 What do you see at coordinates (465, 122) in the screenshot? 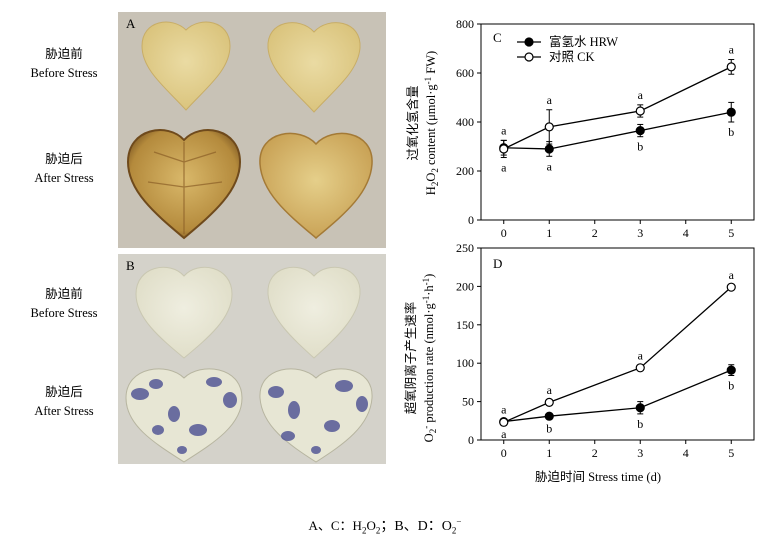
I see `y-tick-label: 400` at bounding box center [465, 122].